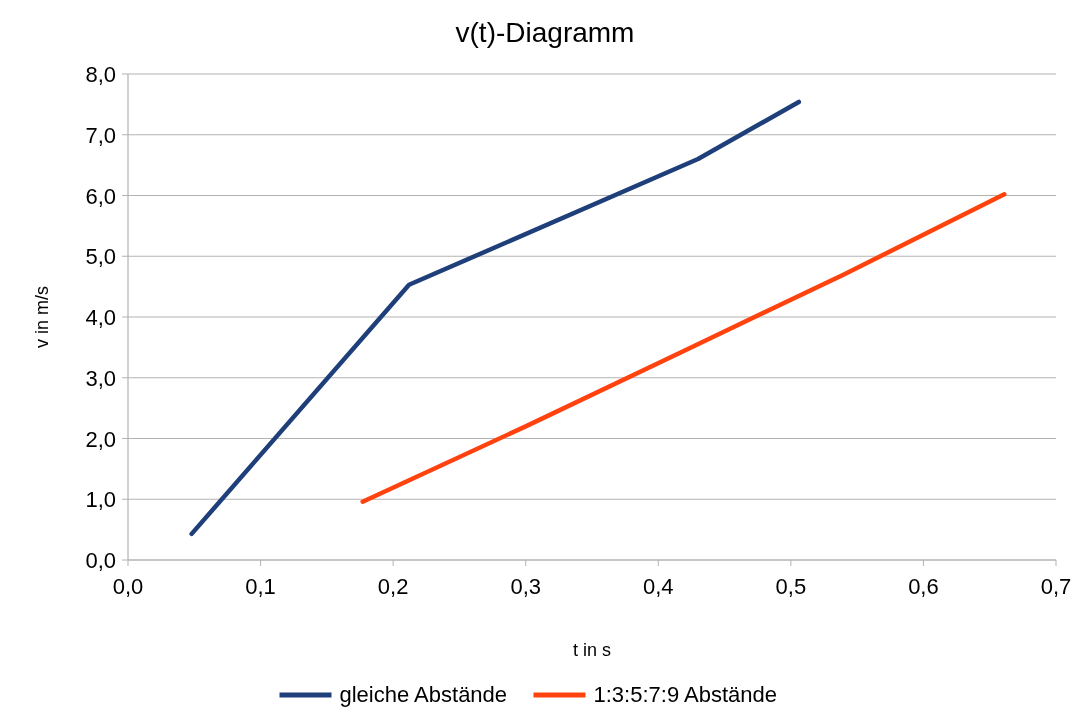 The height and width of the screenshot is (722, 1090). I want to click on x-axis-title: t in s, so click(592, 650).